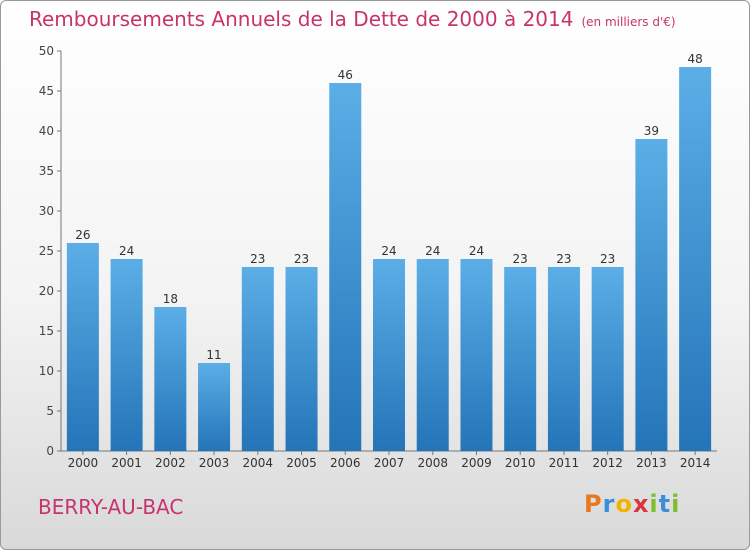  Describe the element at coordinates (628, 22) in the screenshot. I see `chart-subtitle: (en milliers d'€)` at that location.